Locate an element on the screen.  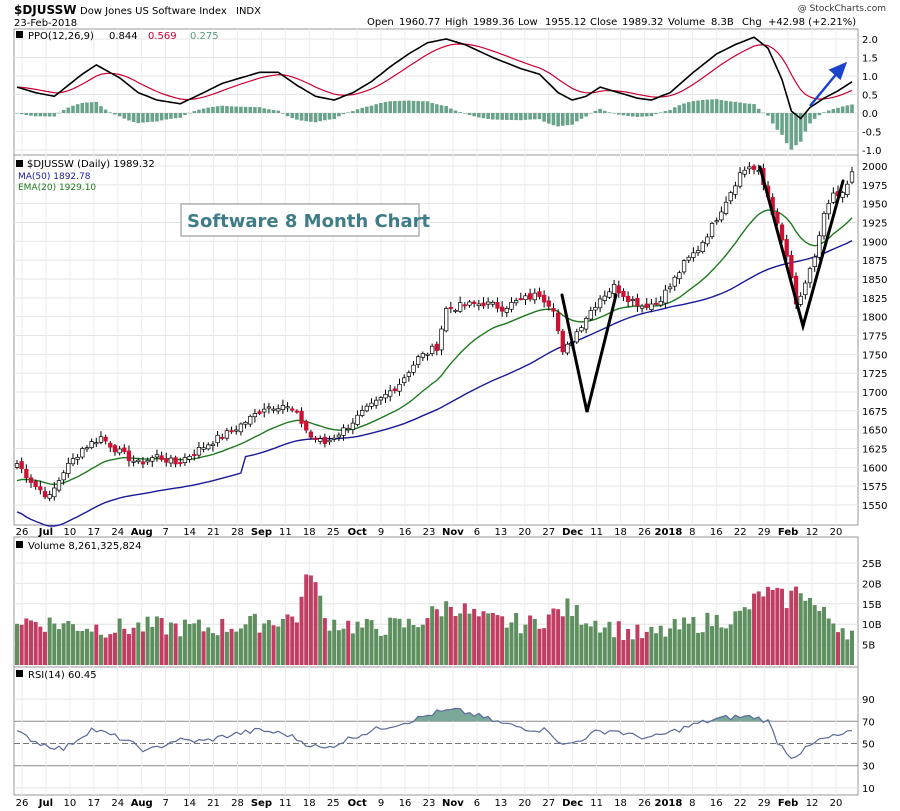
price-tick-label: 1650 is located at coordinates (874, 431).